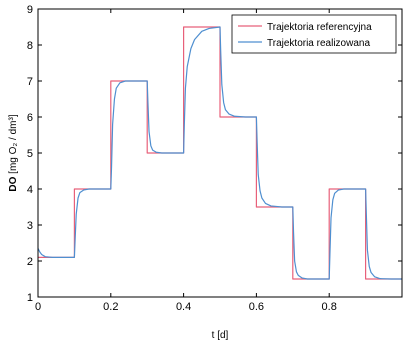 The height and width of the screenshot is (340, 404). I want to click on y-tick-label: 1, so click(30, 298).